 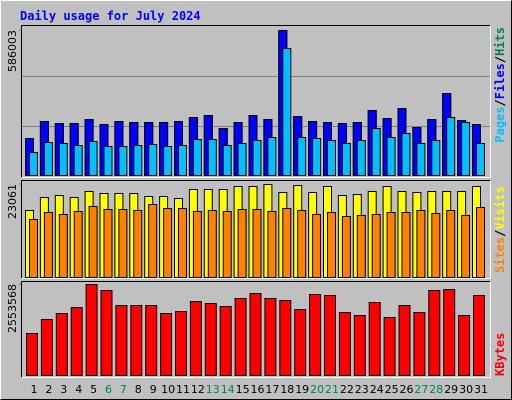 What do you see at coordinates (93, 389) in the screenshot?
I see `x-tick-label: 5` at bounding box center [93, 389].